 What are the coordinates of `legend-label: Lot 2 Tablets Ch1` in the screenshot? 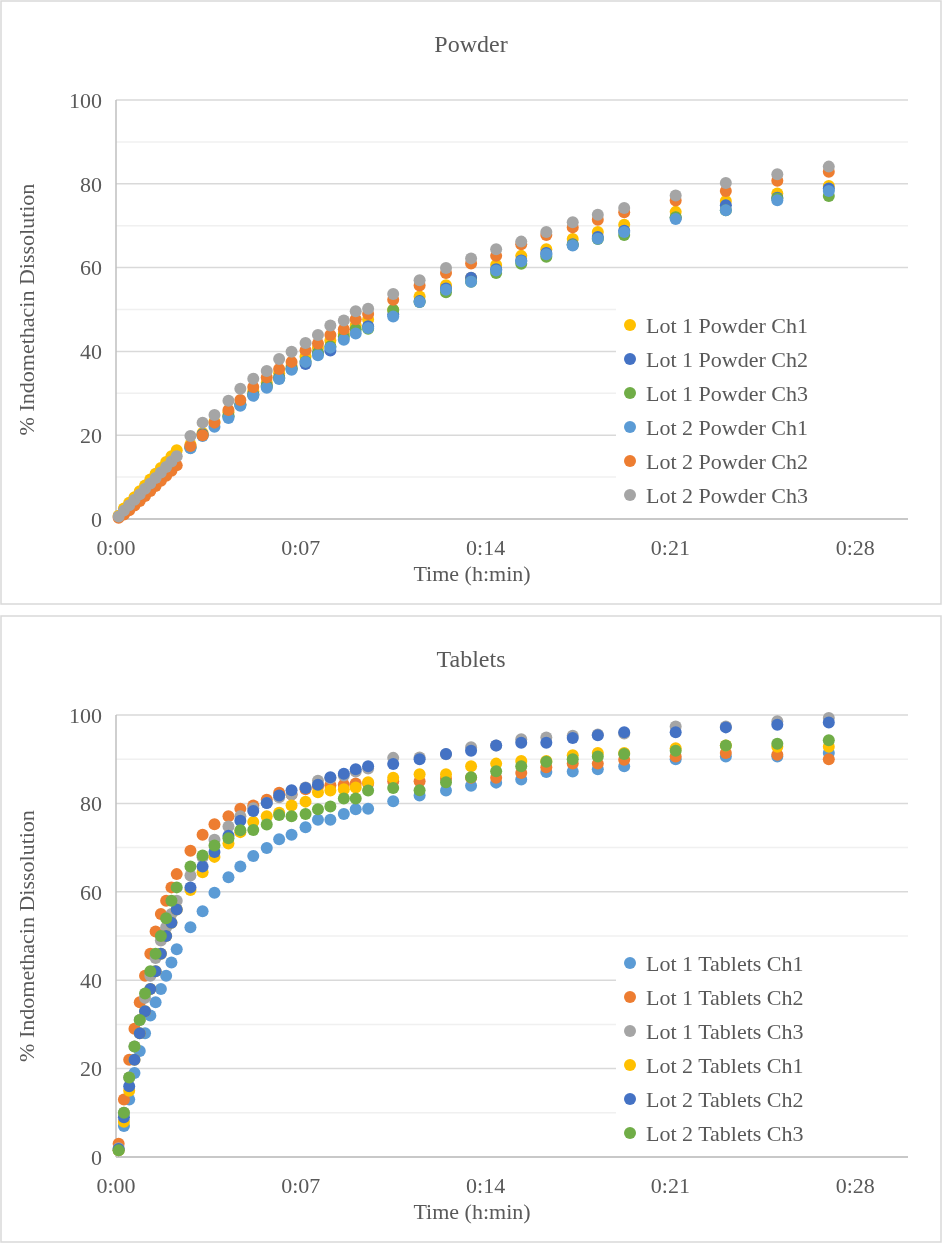 It's located at (725, 1065).